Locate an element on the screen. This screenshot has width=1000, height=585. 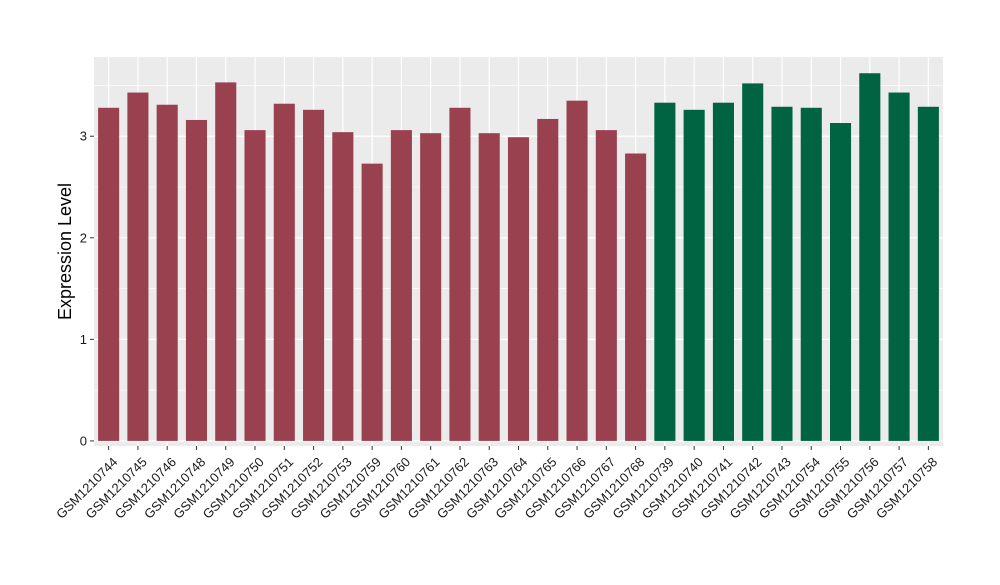
bar-GSM1210761 is located at coordinates (431, 287).